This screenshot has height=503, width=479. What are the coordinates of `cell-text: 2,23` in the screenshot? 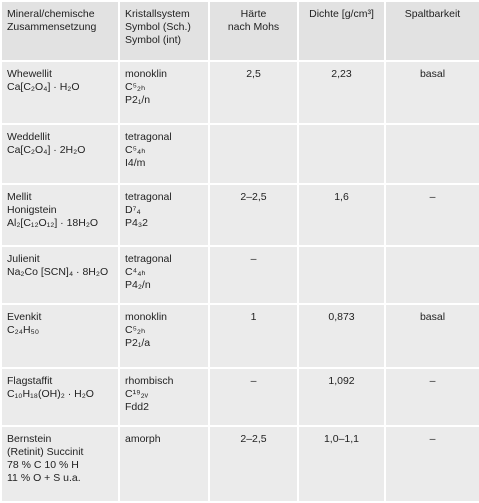 It's located at (341, 74).